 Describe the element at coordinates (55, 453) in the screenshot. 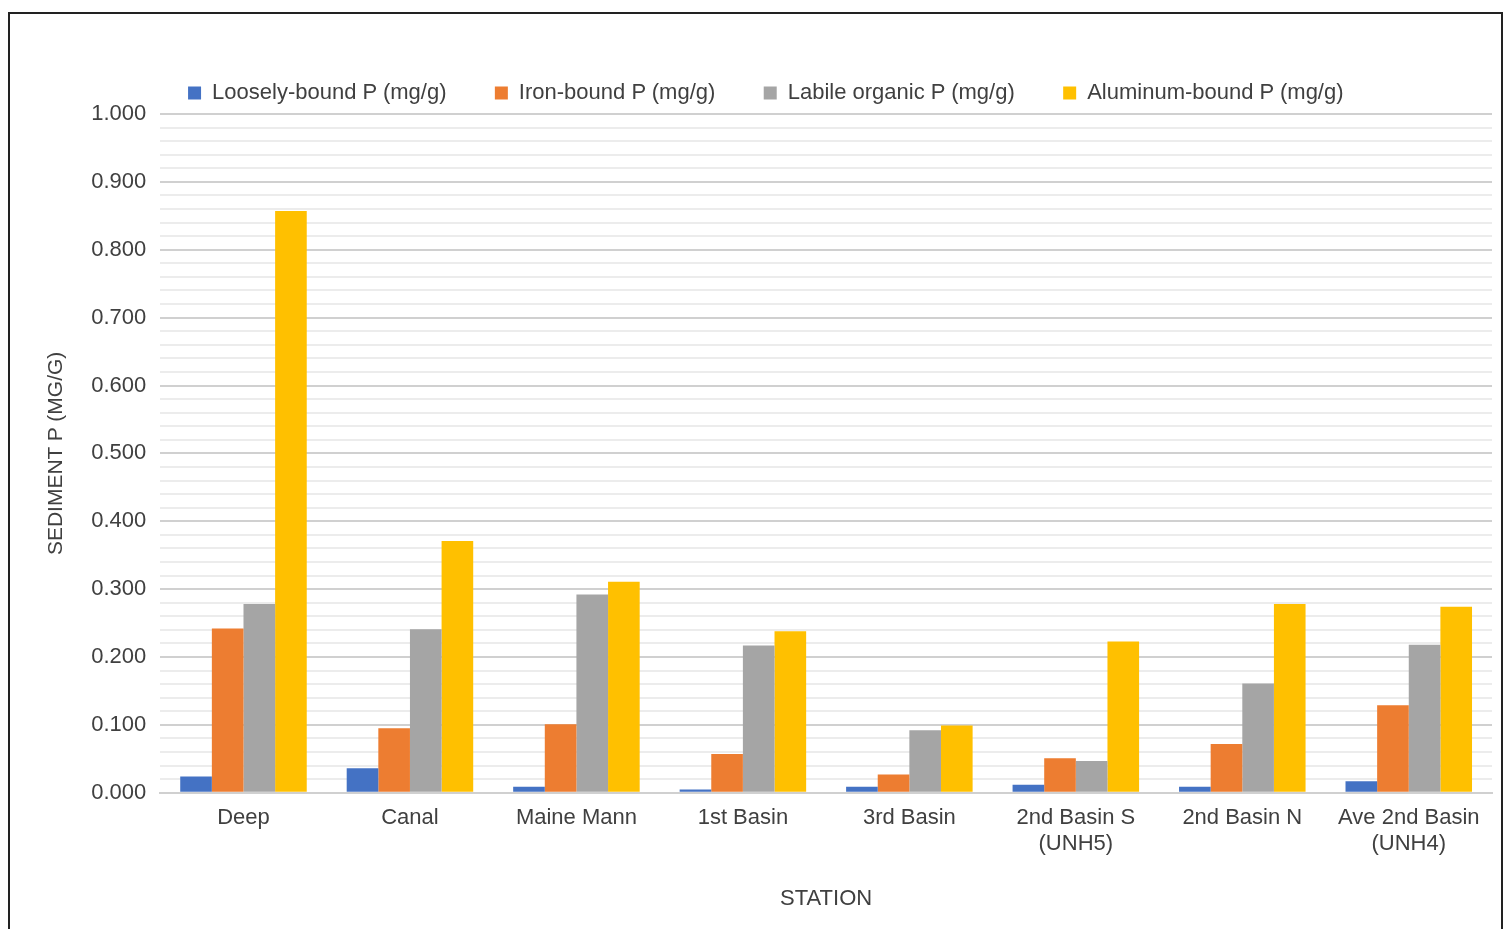

I see `y-axis-title: SEDIMENT P (MG/G)` at that location.